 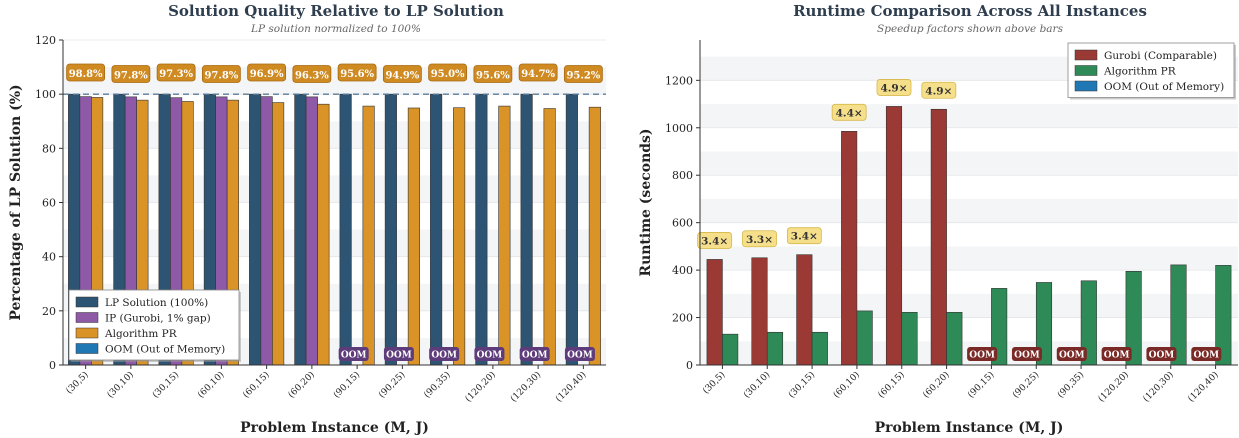 I want to click on y-tick-label: 200, so click(x=682, y=318).